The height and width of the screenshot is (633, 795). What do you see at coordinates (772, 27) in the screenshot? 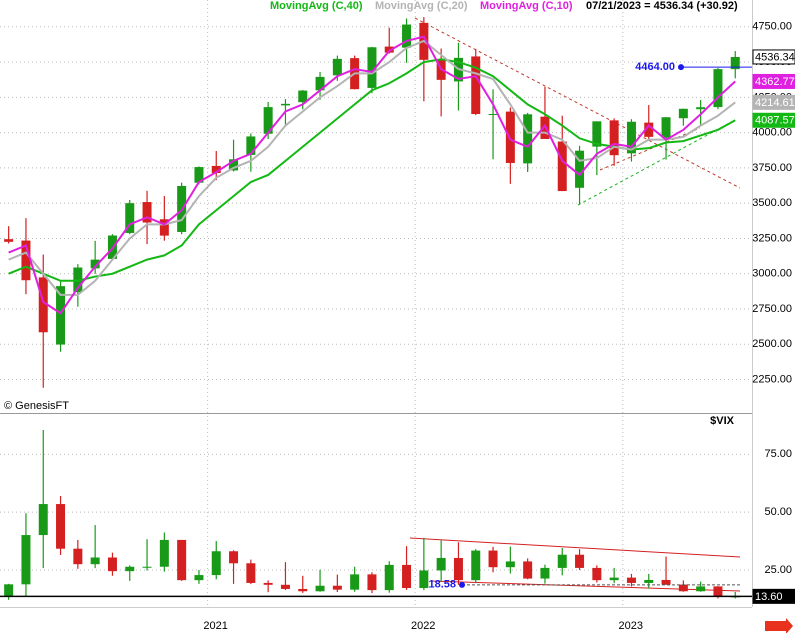
I see `y-tick-label: 4750.00` at bounding box center [772, 27].